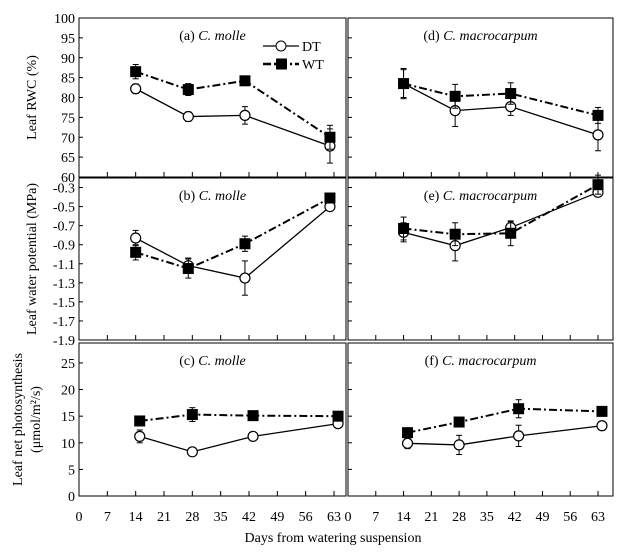 Image resolution: width=624 pixels, height=553 pixels. Describe the element at coordinates (433, 36) in the screenshot. I see `panel-title-prefix: (d)` at that location.